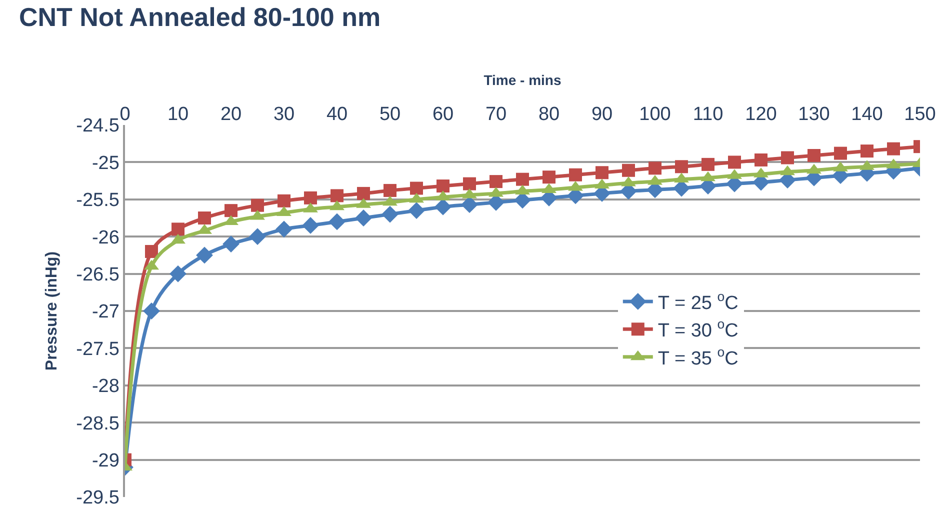 The image size is (948, 521). Describe the element at coordinates (698, 357) in the screenshot. I see `legend-label: T = 35 $^{o}$C` at that location.